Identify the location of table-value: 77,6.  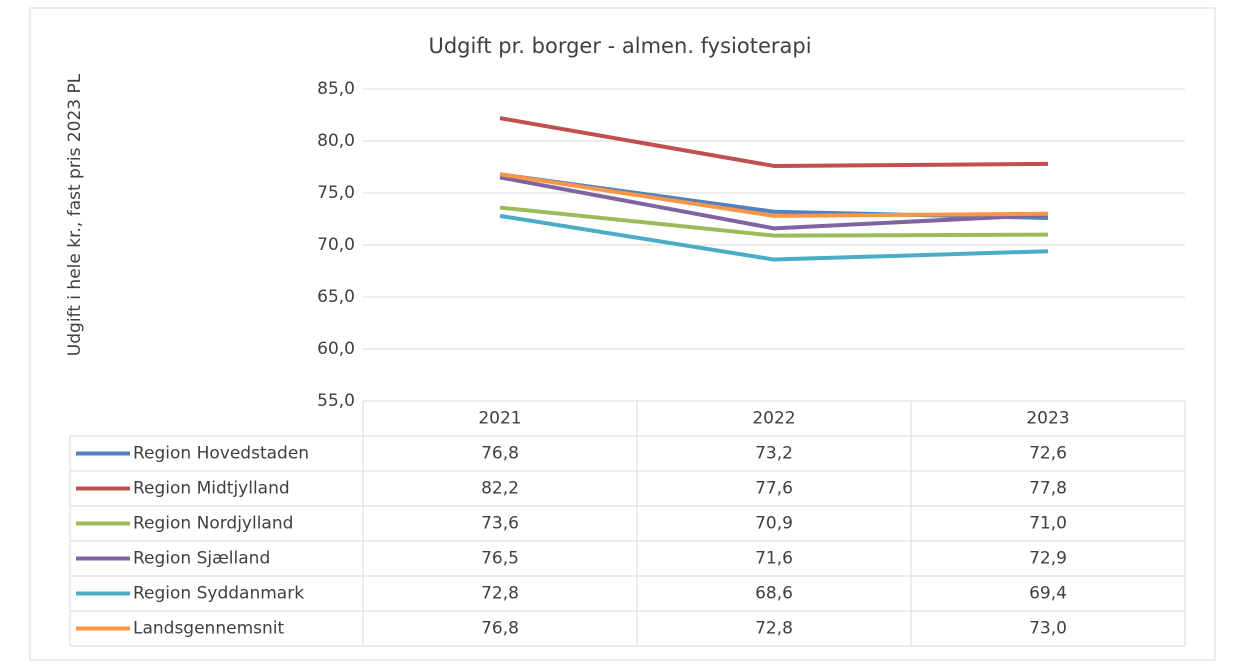
(774, 489).